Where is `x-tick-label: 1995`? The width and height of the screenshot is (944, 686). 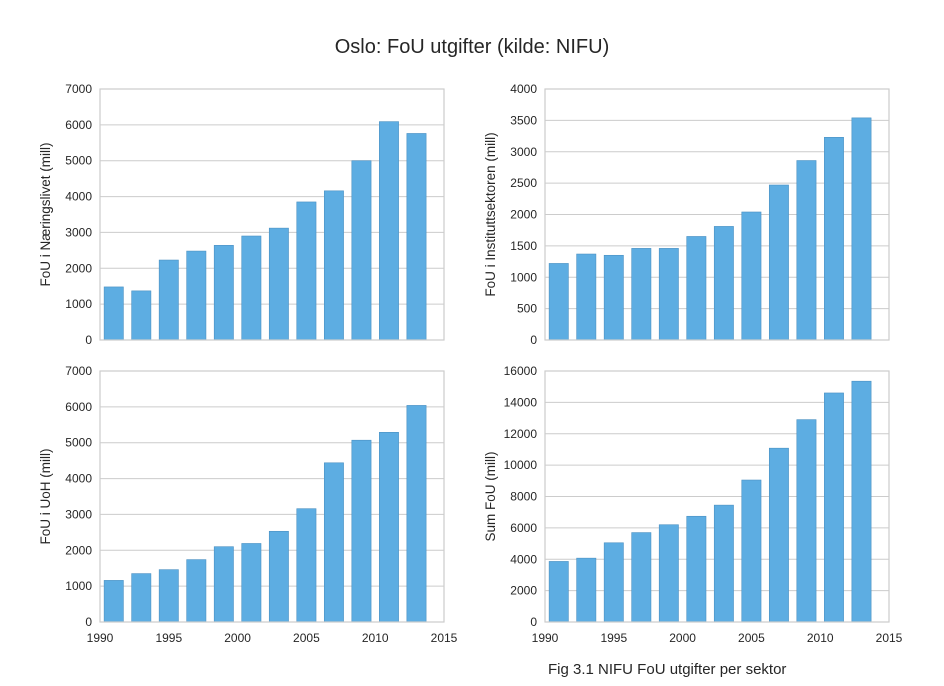 x-tick-label: 1995 is located at coordinates (613, 638).